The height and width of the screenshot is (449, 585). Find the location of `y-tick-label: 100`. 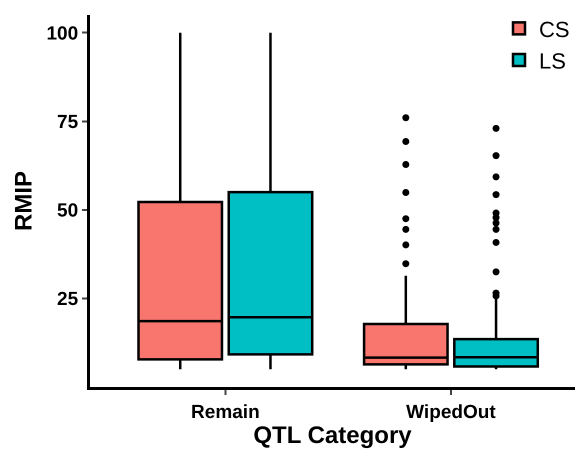

y-tick-label: 100 is located at coordinates (62, 33).